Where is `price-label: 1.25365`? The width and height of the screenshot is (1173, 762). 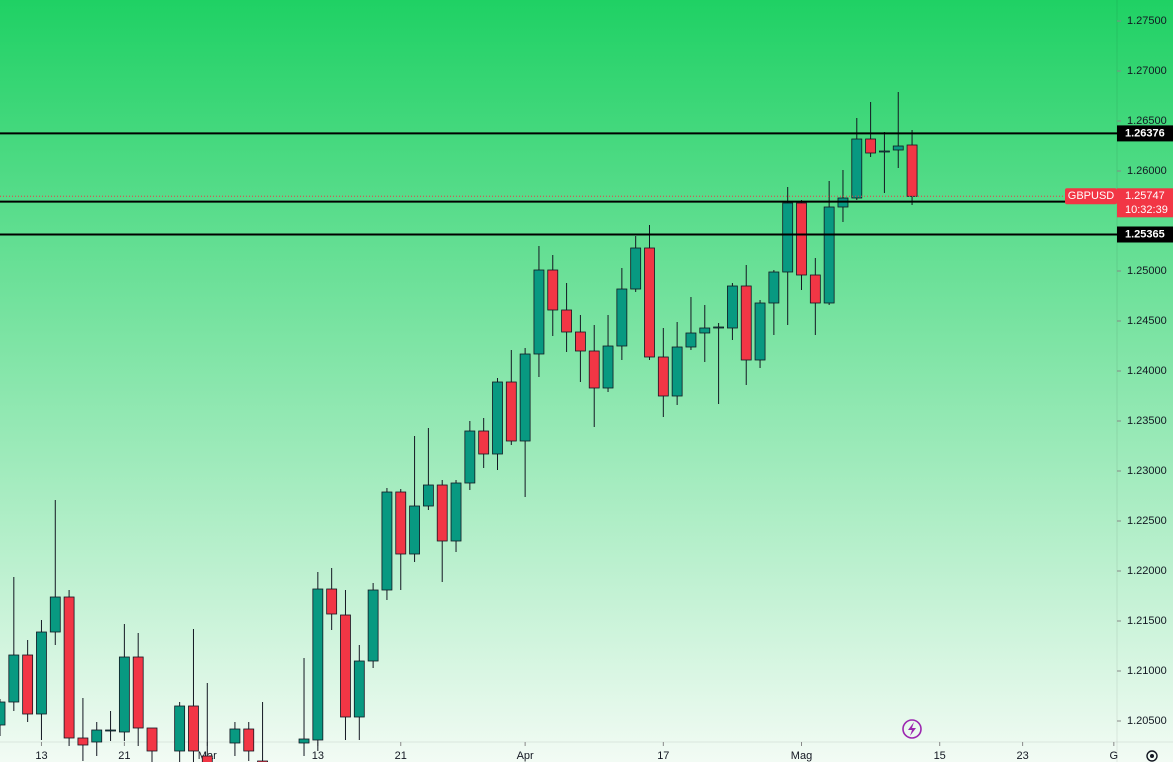 price-label: 1.25365 is located at coordinates (1145, 234).